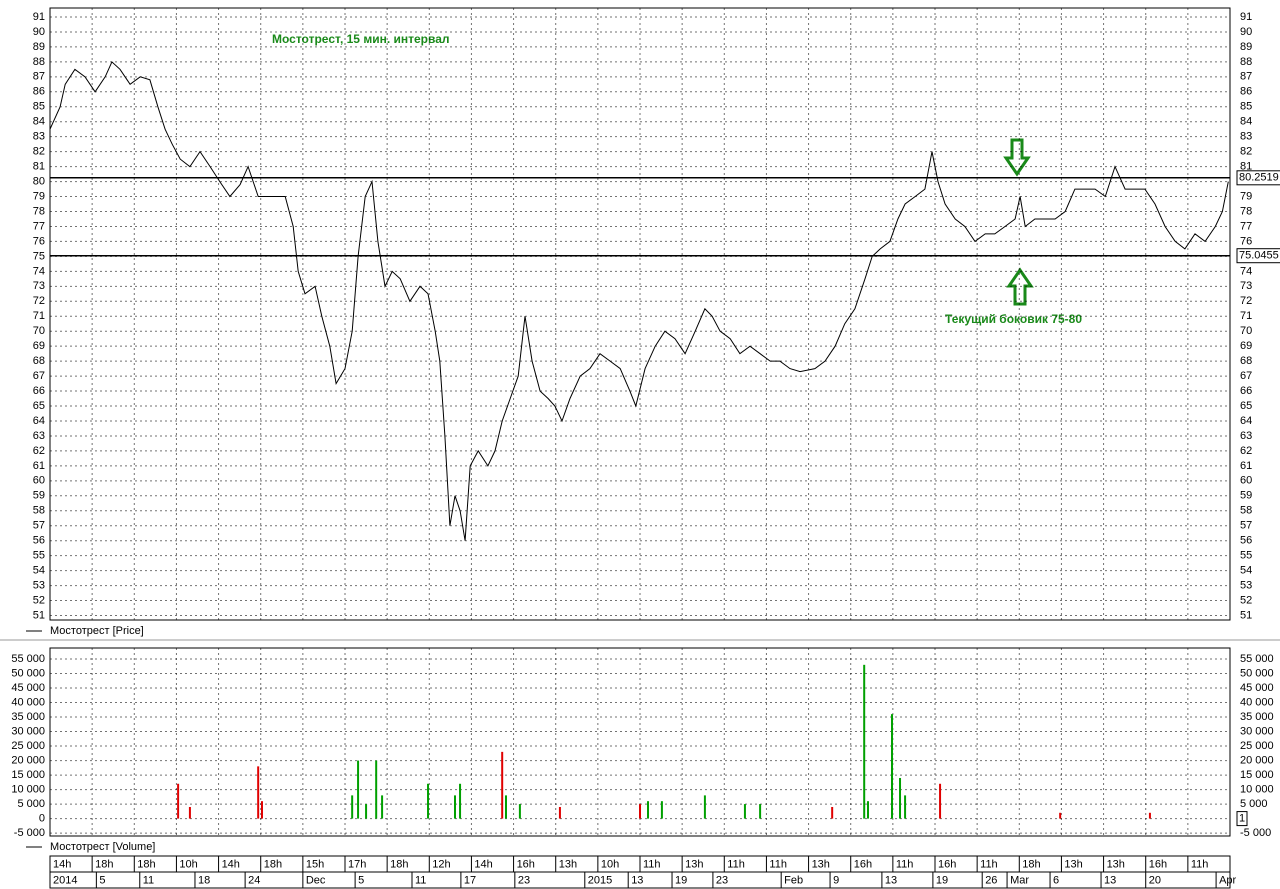  What do you see at coordinates (991, 880) in the screenshot?
I see `x-date-label: 26` at bounding box center [991, 880].